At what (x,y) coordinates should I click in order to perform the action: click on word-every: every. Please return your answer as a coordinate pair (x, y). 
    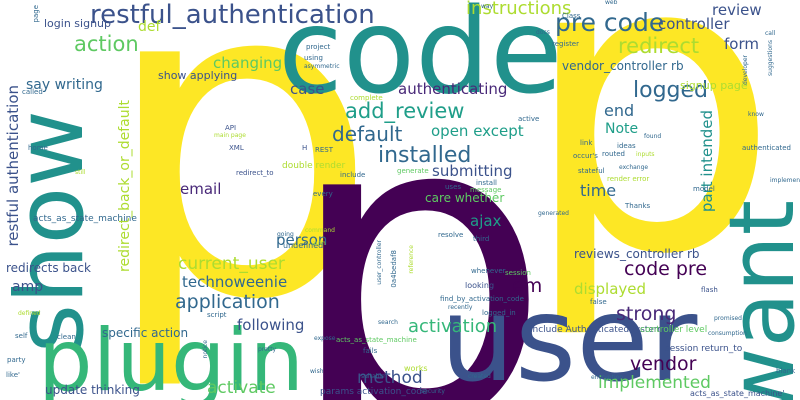
    Looking at the image, I should click on (323, 194).